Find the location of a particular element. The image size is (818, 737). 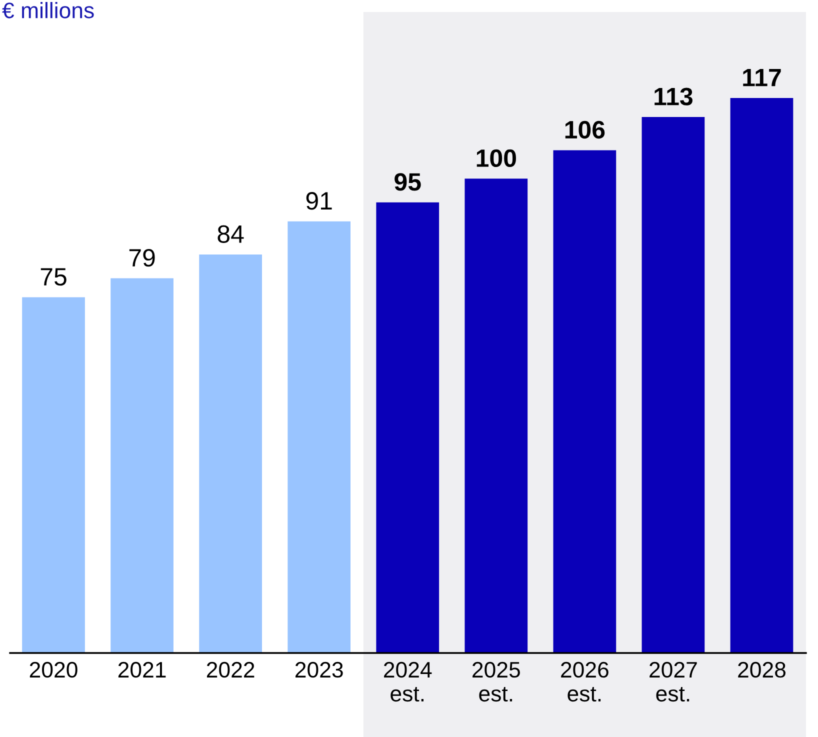

data-label: 79 is located at coordinates (142, 257).